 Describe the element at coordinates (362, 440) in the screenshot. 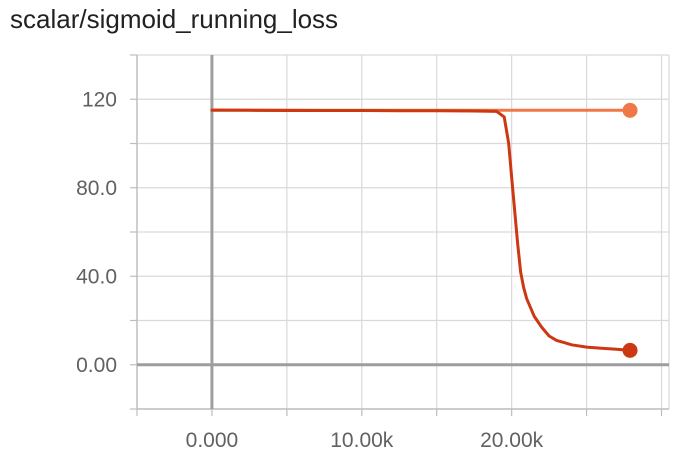

I see `x-tick-label: 10.00k` at that location.